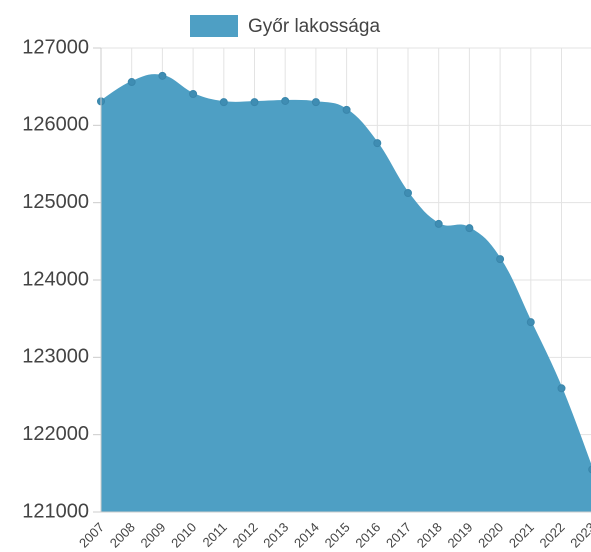 The height and width of the screenshot is (552, 591). Describe the element at coordinates (245, 535) in the screenshot. I see `x-tick-label: 2012` at that location.